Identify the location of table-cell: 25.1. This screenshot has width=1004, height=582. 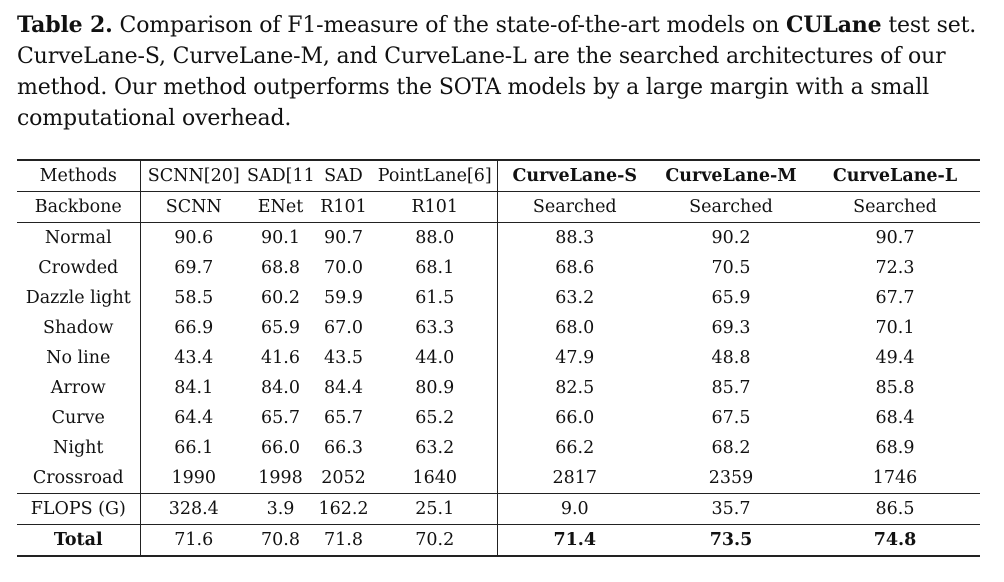
(435, 509).